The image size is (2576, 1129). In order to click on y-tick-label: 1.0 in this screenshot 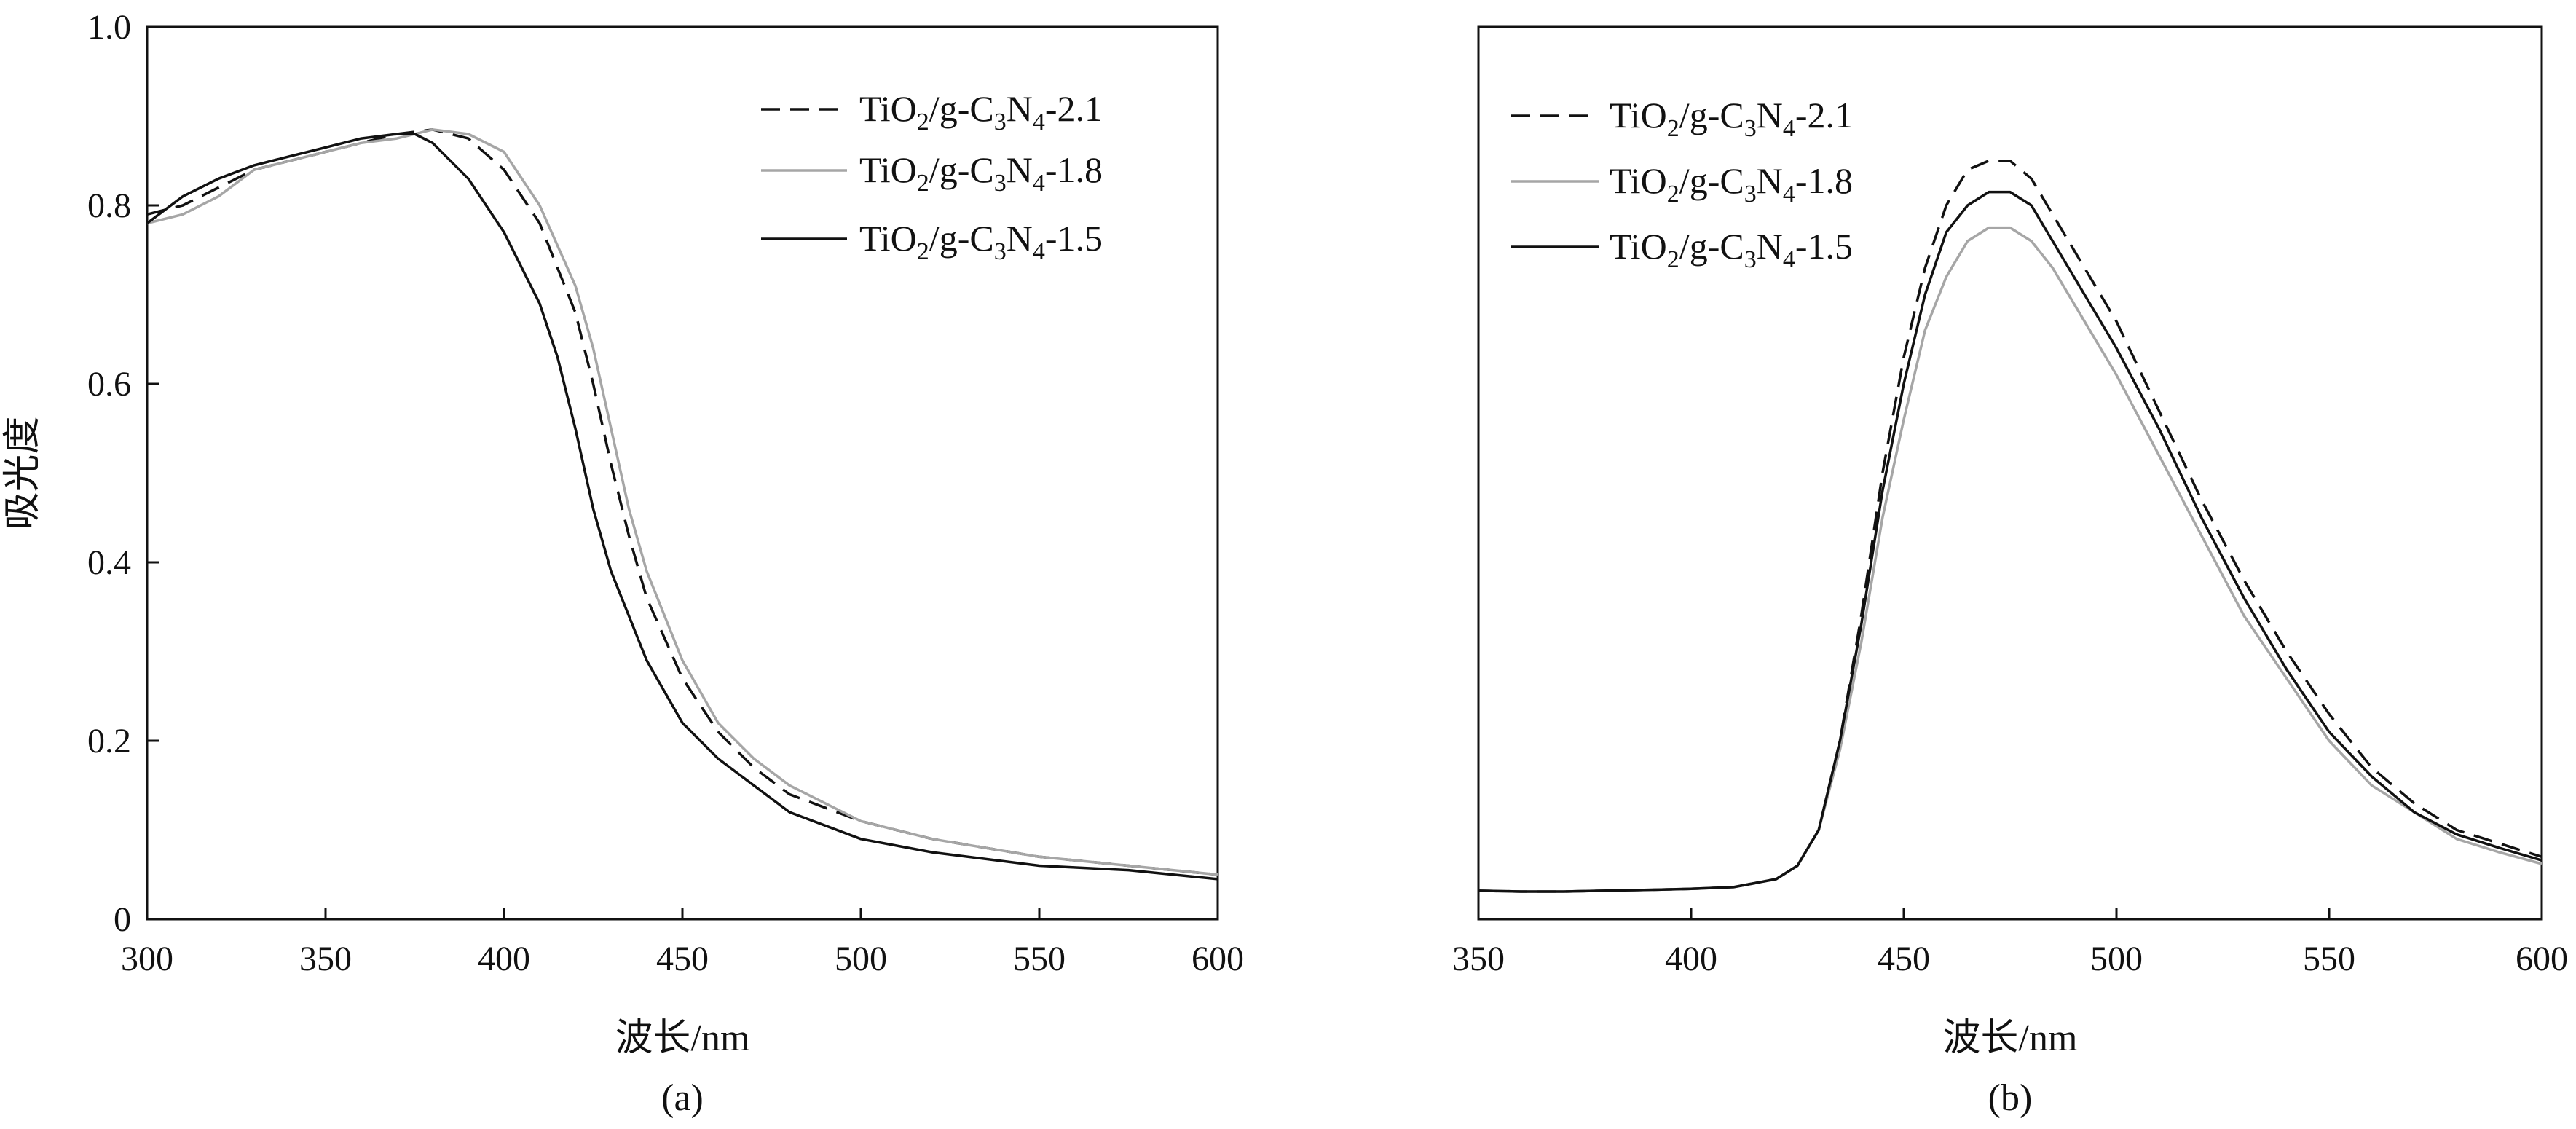, I will do `click(109, 27)`.